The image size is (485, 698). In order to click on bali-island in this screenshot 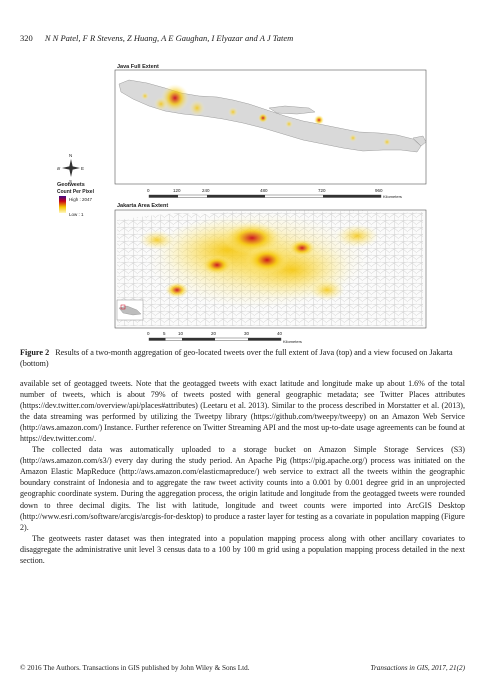, I will do `click(419, 141)`.